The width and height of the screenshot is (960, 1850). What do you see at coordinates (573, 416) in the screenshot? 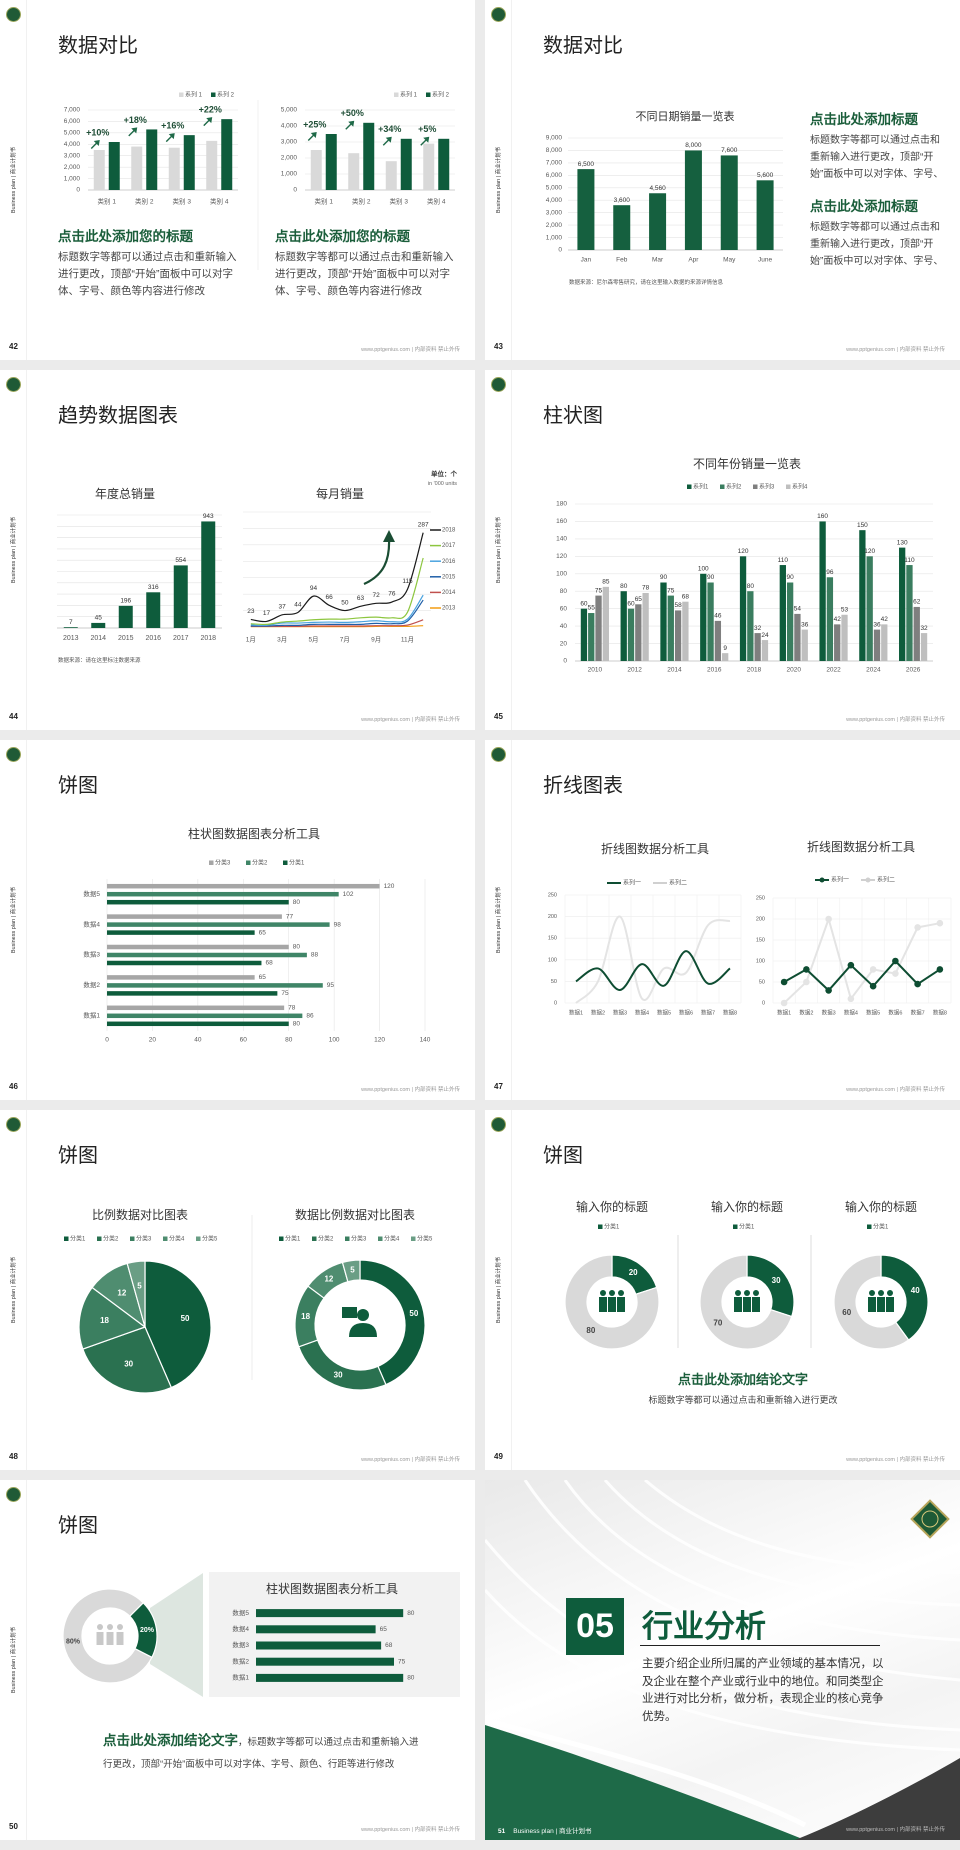
I see `slide-title: 柱状图` at bounding box center [573, 416].